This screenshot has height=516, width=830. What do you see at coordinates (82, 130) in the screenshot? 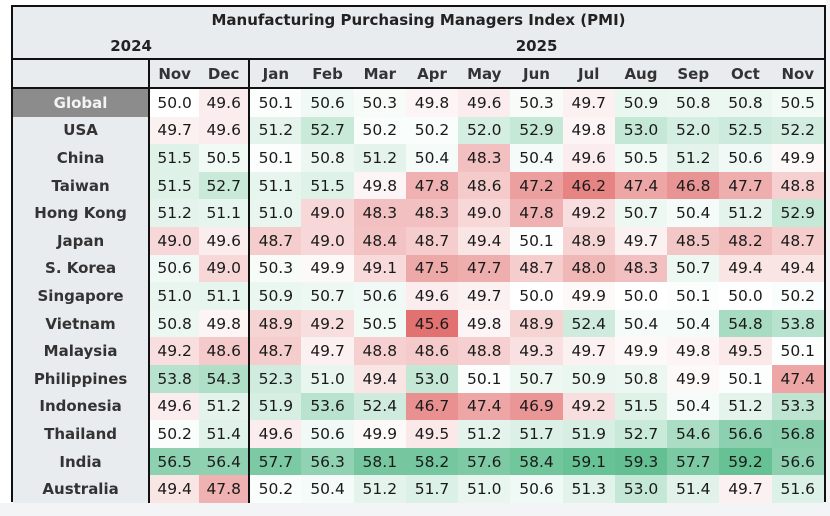
I see `row-label-usa: USA` at bounding box center [82, 130].